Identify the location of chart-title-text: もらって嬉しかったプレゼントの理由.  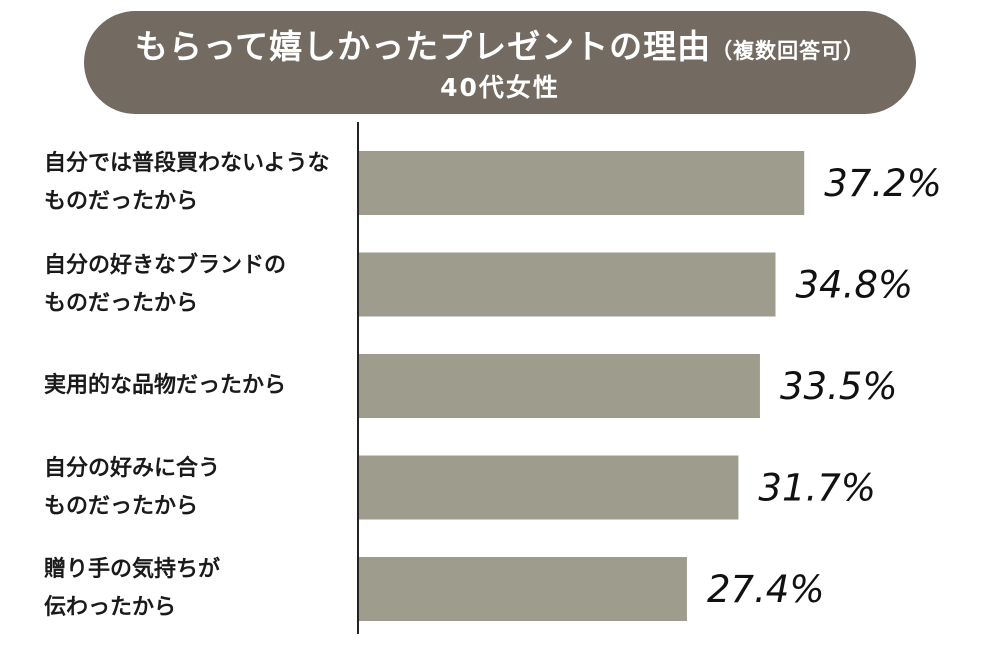
(423, 46).